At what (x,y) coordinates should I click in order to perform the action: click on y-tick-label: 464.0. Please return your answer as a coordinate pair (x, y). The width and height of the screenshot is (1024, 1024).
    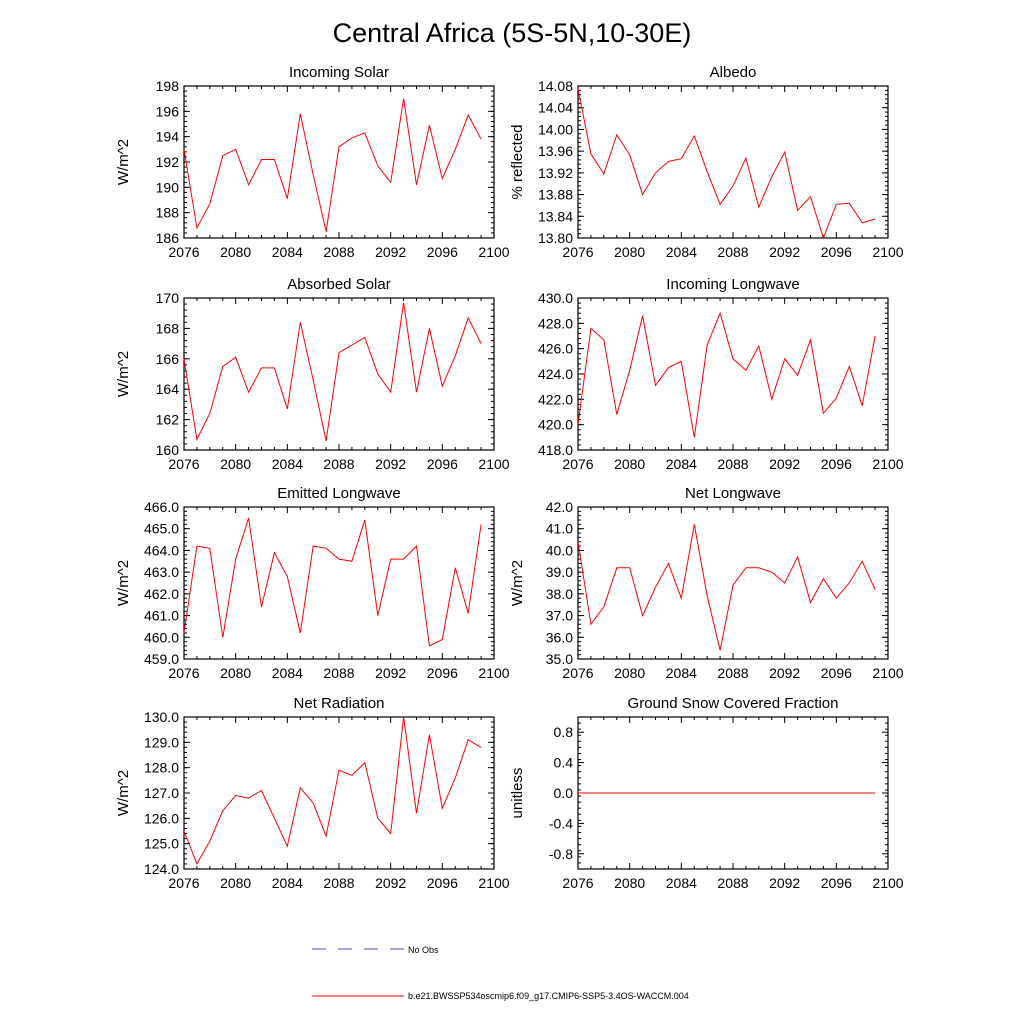
    Looking at the image, I should click on (161, 550).